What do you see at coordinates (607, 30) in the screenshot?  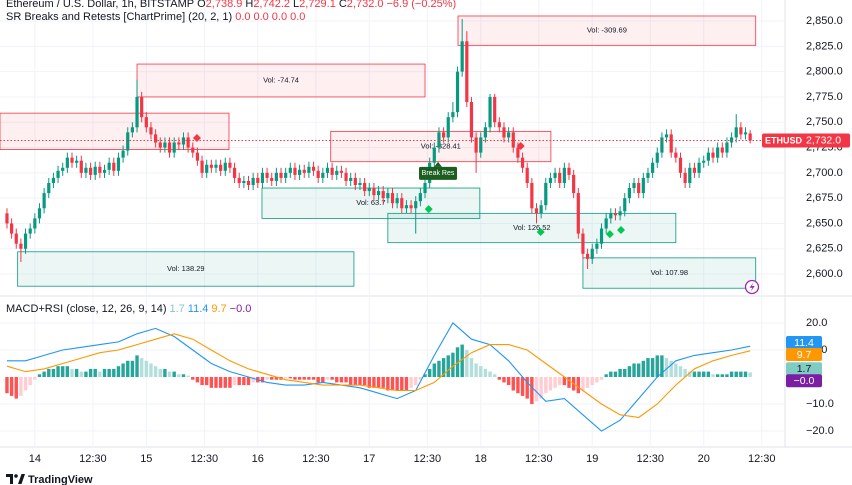 I see `zone-label: Vol: -309.69` at bounding box center [607, 30].